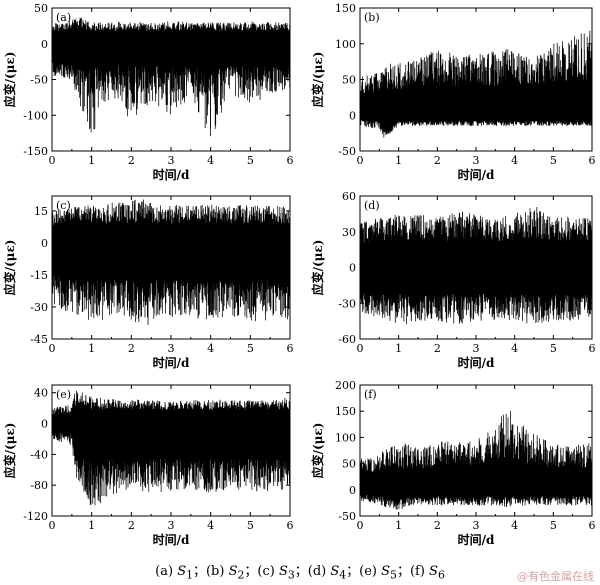  I want to click on caption-subscript: 3, so click(291, 575).